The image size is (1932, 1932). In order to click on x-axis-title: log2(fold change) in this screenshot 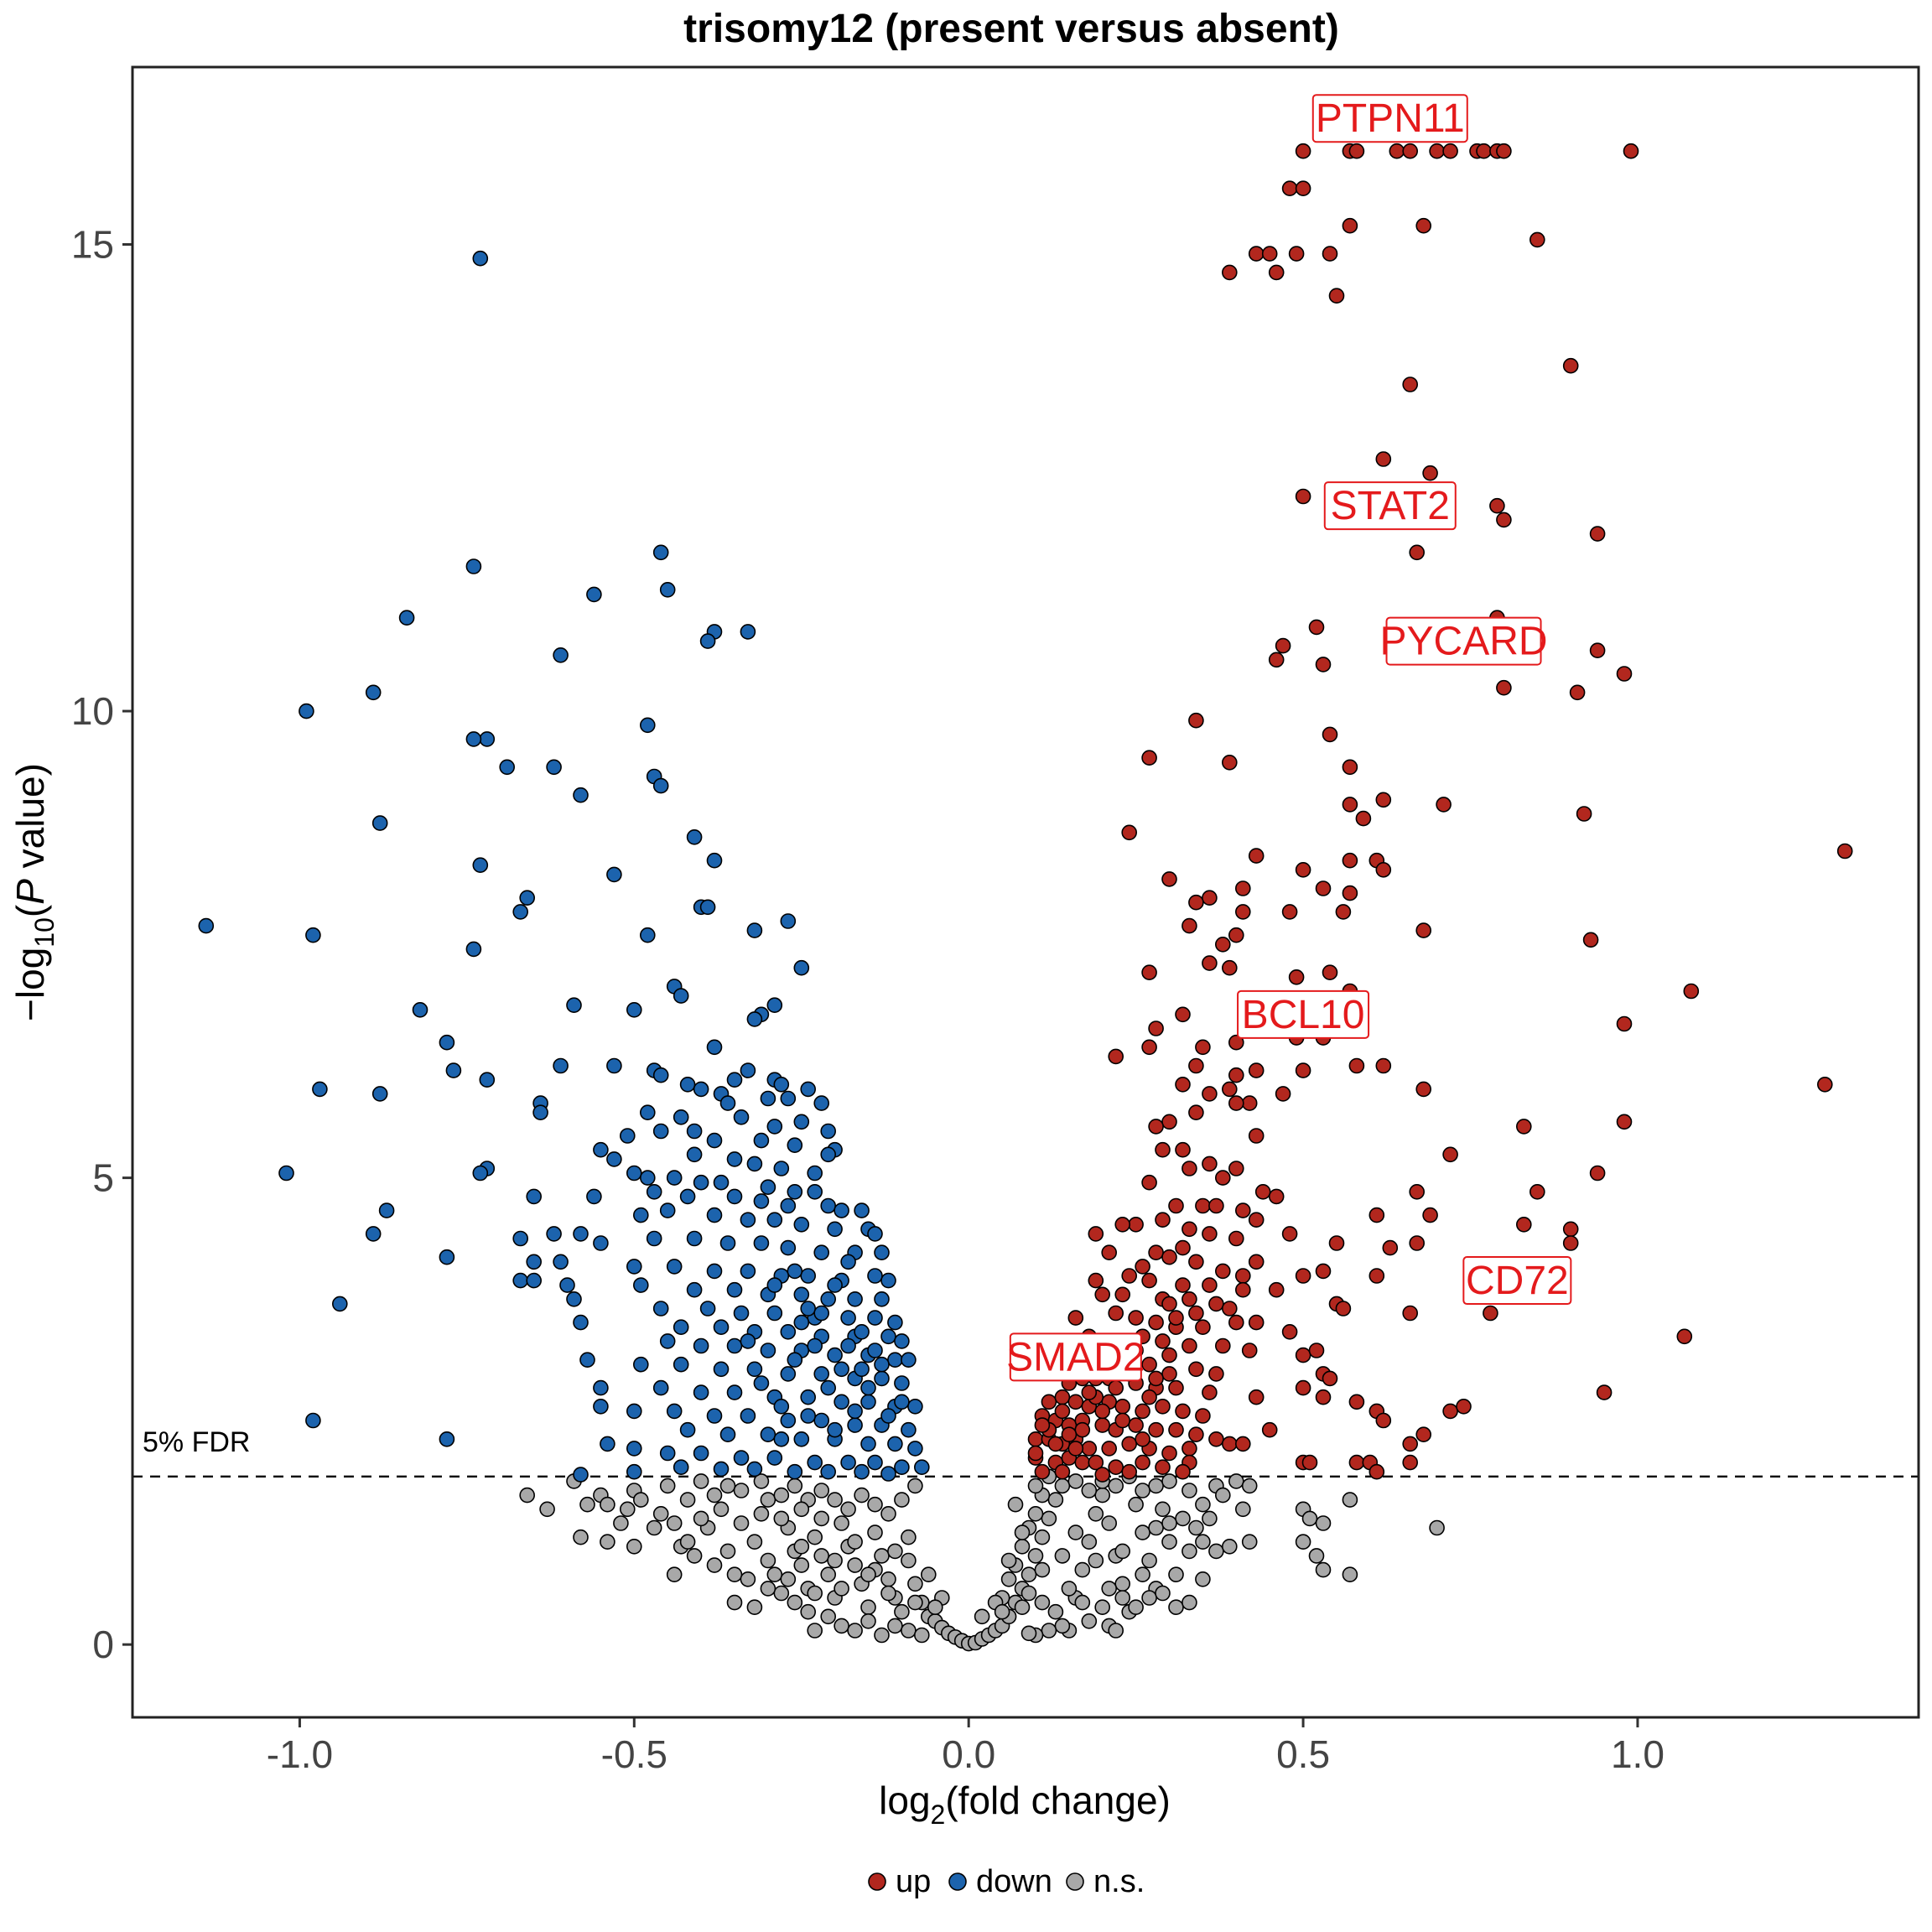, I will do `click(1025, 1804)`.